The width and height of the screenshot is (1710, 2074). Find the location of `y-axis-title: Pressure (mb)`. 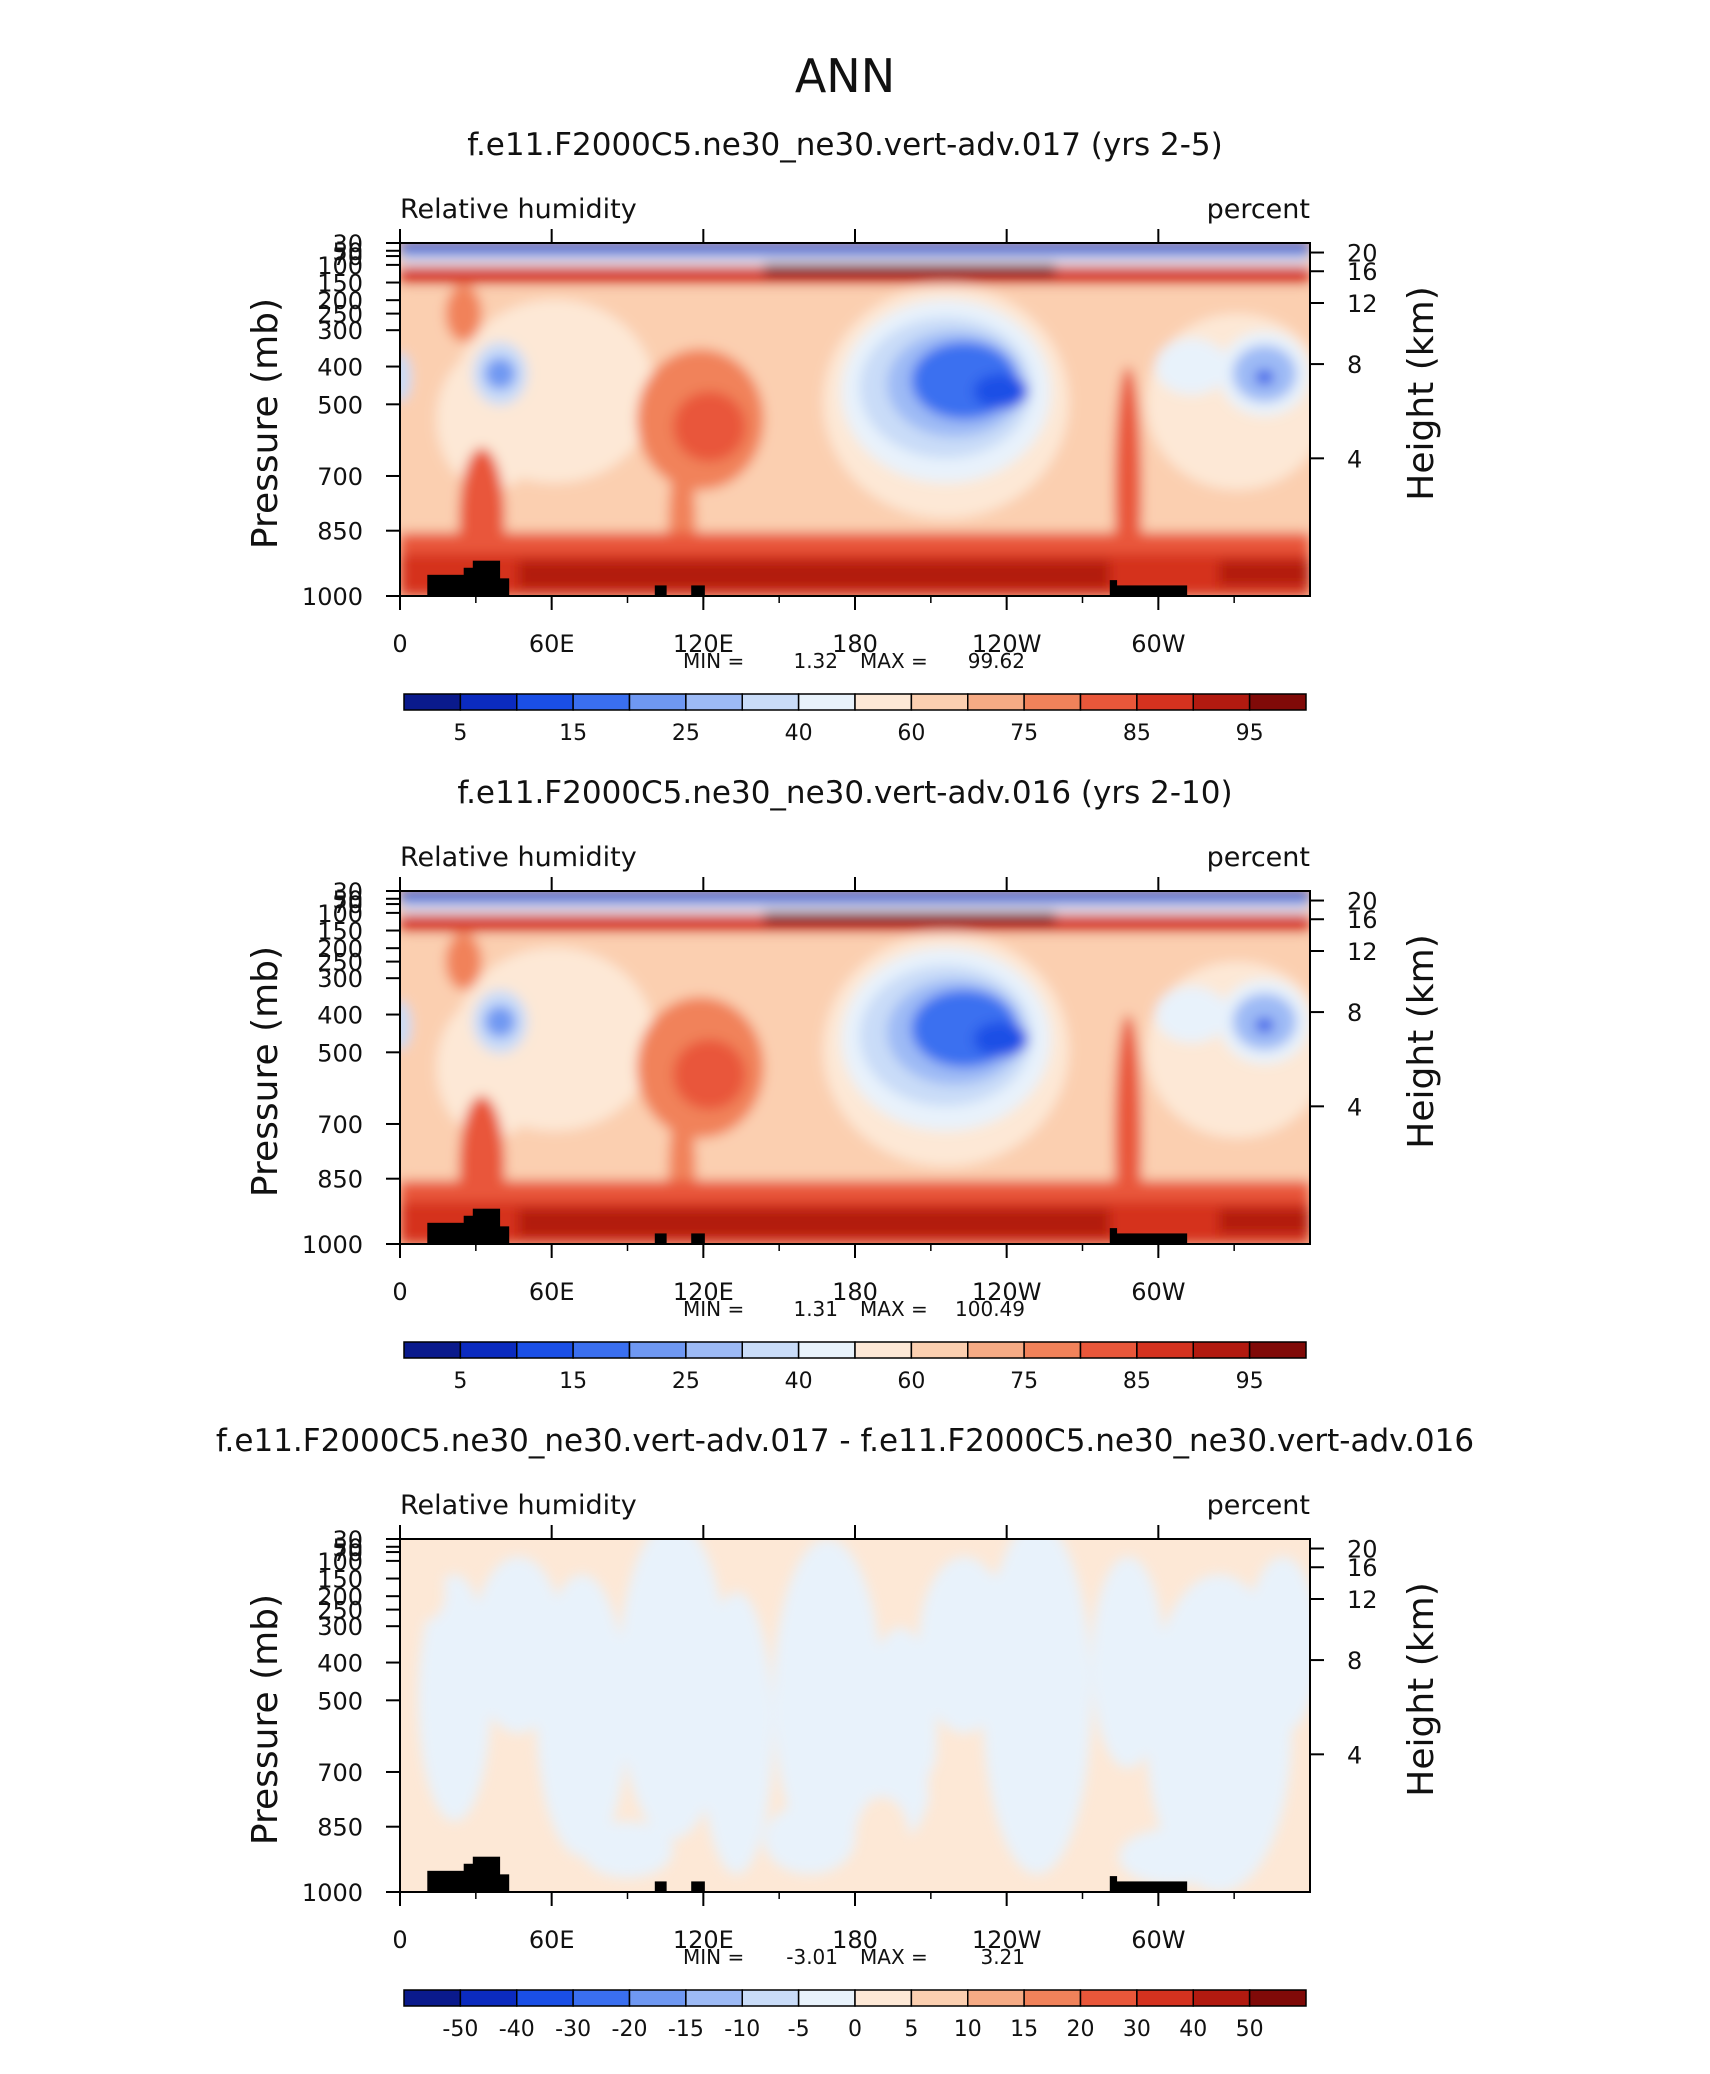

y-axis-title: Pressure (mb) is located at coordinates (265, 1719).